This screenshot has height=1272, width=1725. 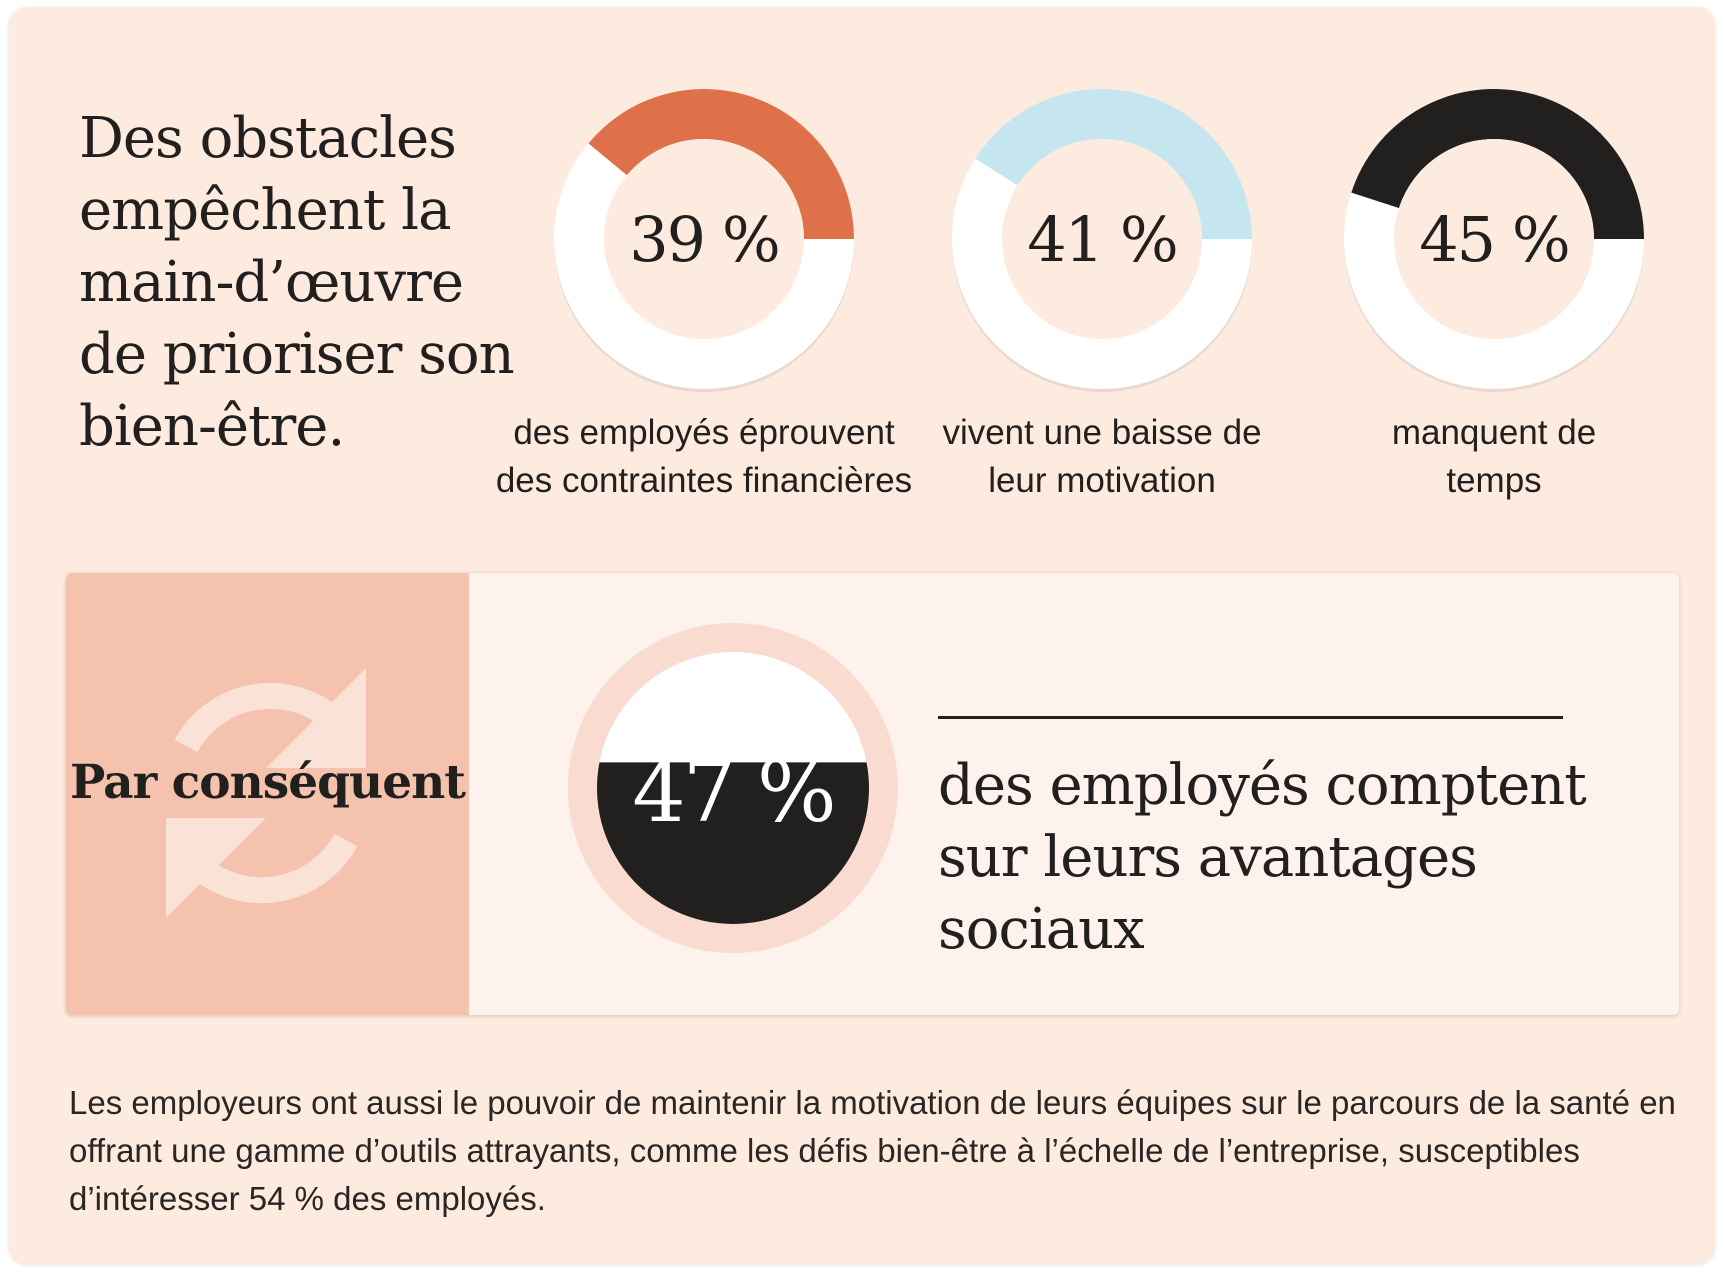 I want to click on donut-value-time: 45 %, so click(x=1495, y=239).